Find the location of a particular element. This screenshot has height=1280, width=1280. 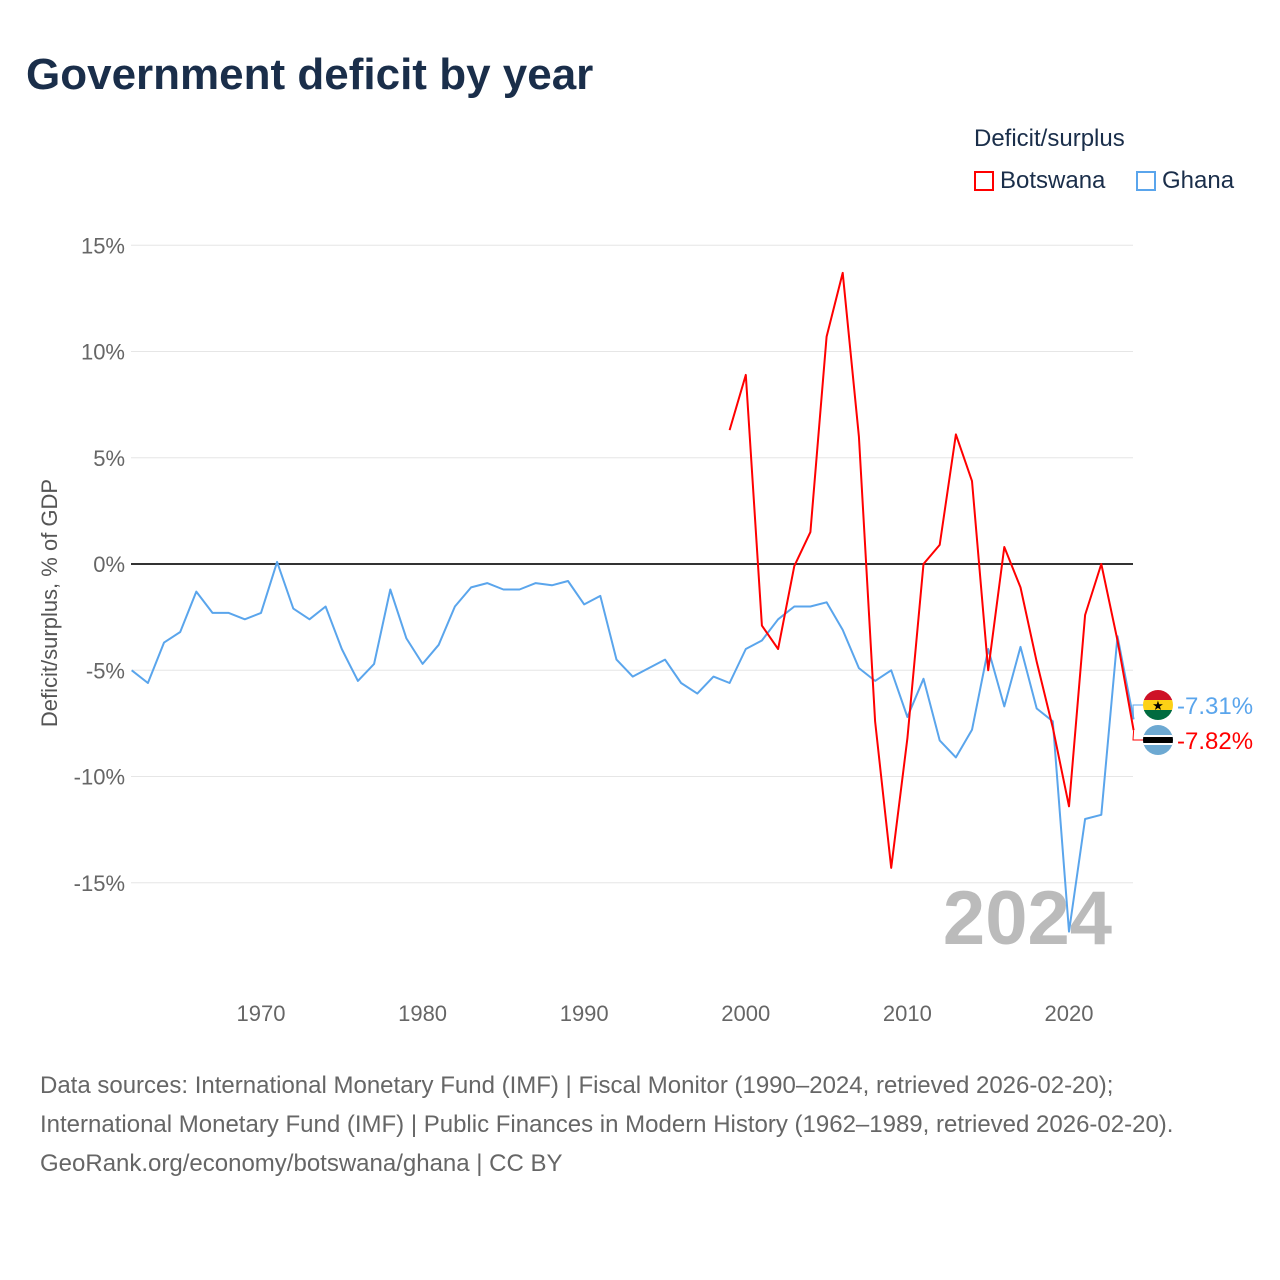

end-label-ghana: -7.31% is located at coordinates (1215, 706).